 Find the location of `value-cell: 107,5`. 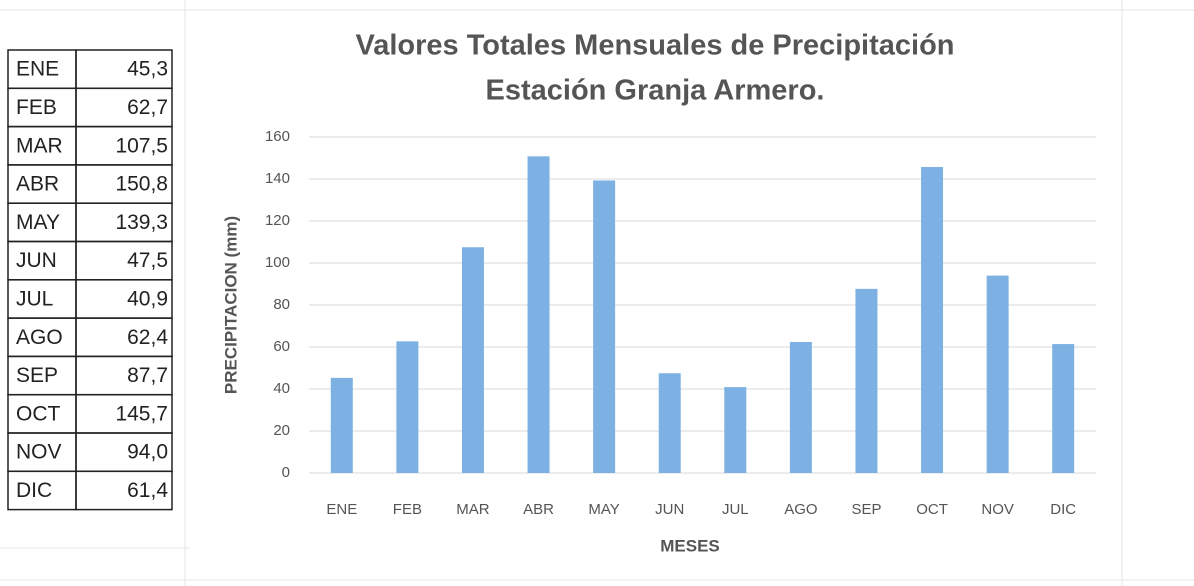

value-cell: 107,5 is located at coordinates (141, 145).